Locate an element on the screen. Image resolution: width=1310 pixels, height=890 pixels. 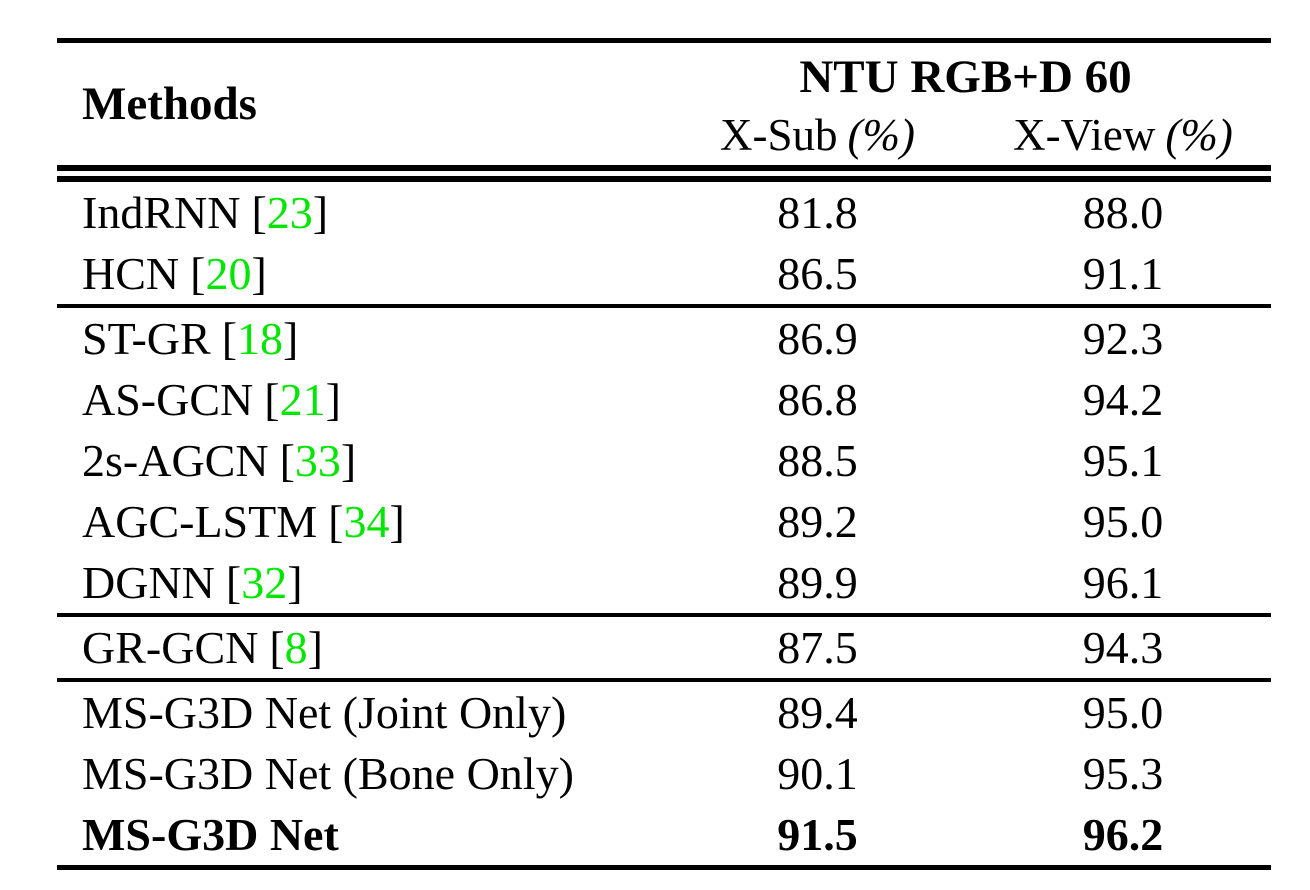
method-name: IndRNN is located at coordinates (161, 212).